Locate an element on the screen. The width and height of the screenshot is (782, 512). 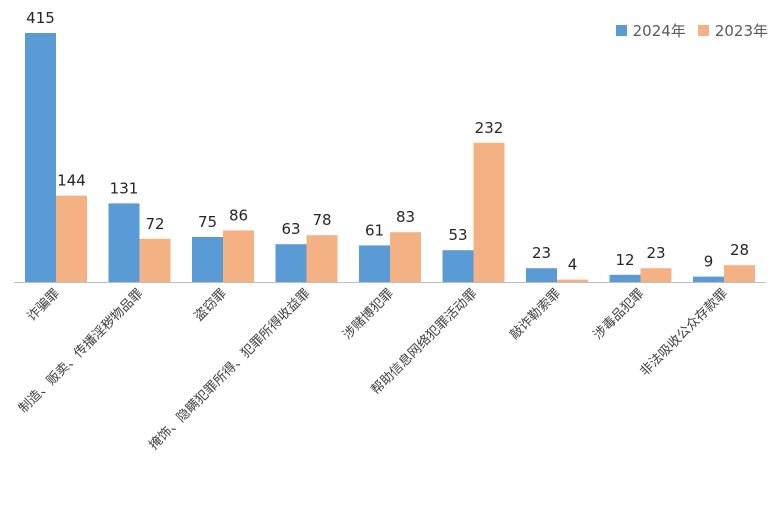
legend-label-2023: 2023年 is located at coordinates (741, 31).